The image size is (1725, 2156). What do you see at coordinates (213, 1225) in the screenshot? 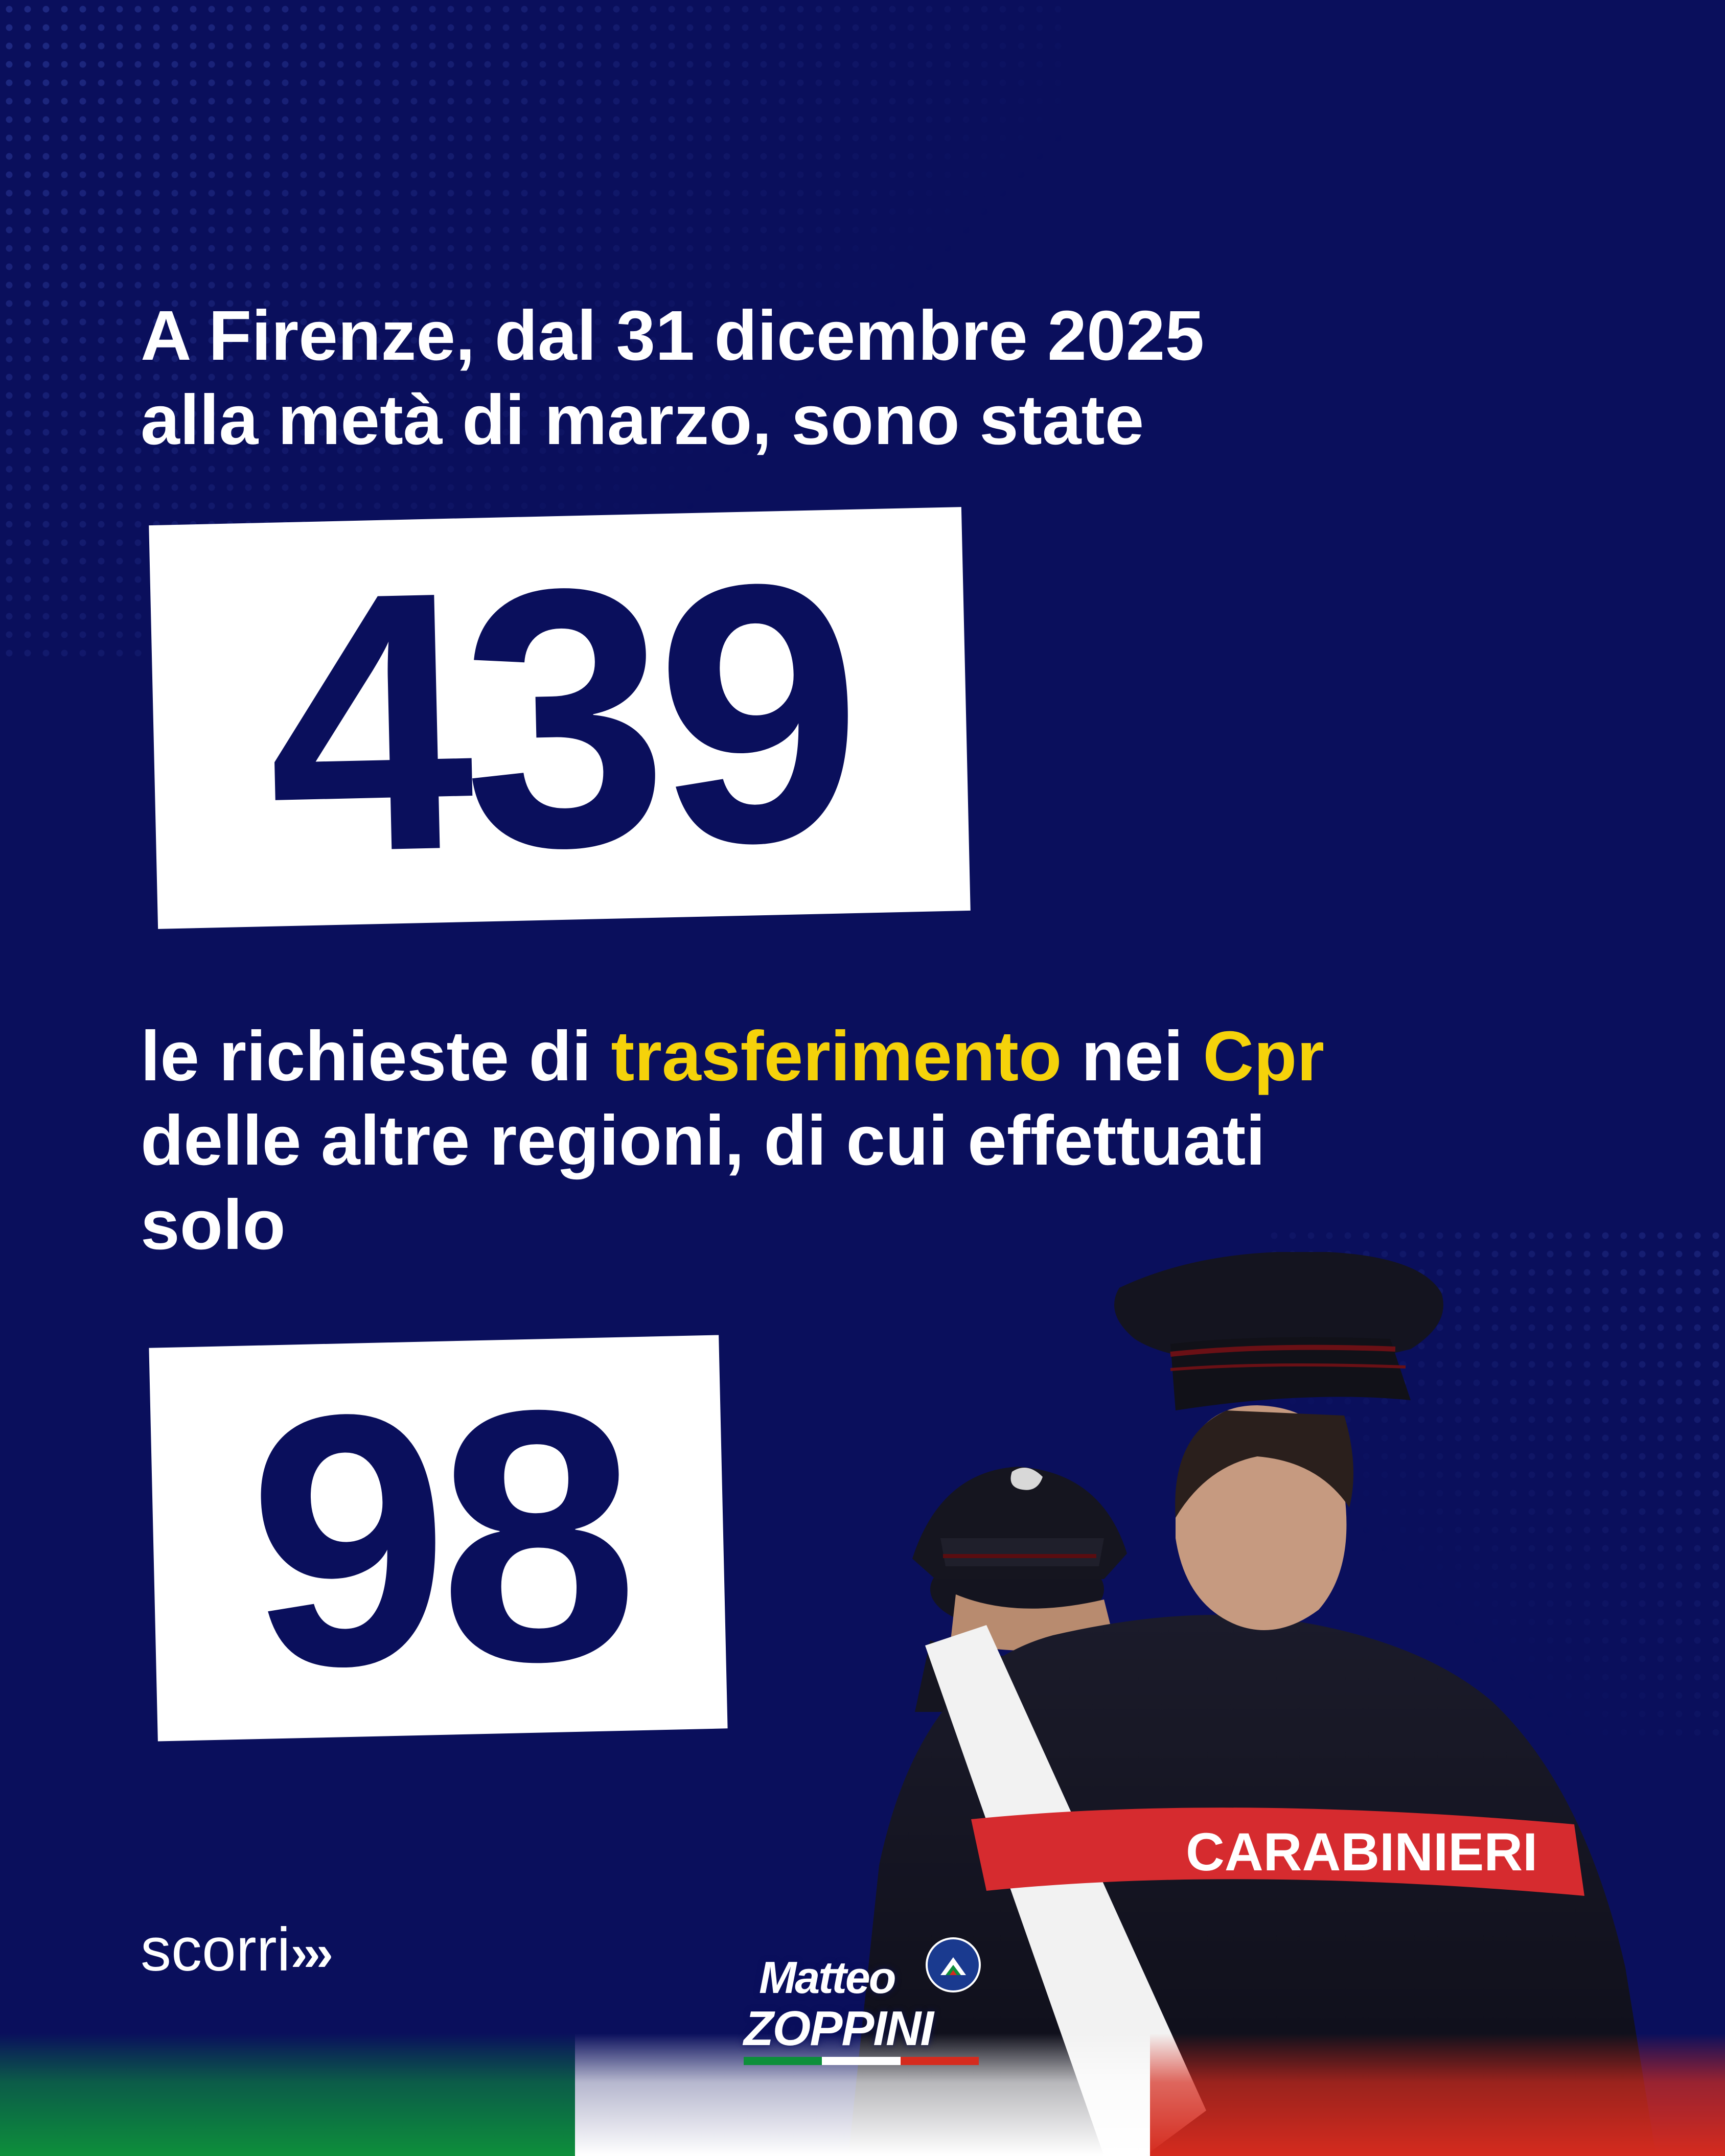
I see `body-line-3: solo` at bounding box center [213, 1225].